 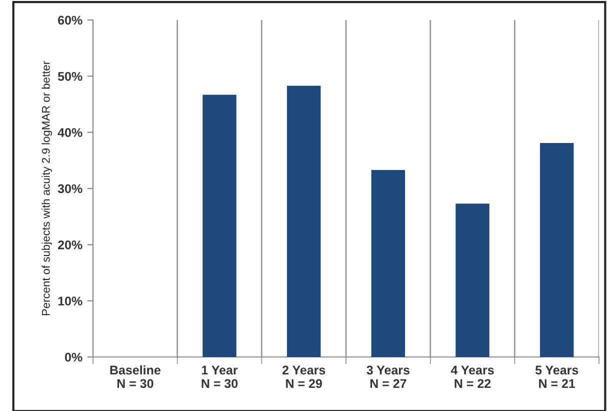 What do you see at coordinates (73, 357) in the screenshot?
I see `y-tick-label: 0%` at bounding box center [73, 357].